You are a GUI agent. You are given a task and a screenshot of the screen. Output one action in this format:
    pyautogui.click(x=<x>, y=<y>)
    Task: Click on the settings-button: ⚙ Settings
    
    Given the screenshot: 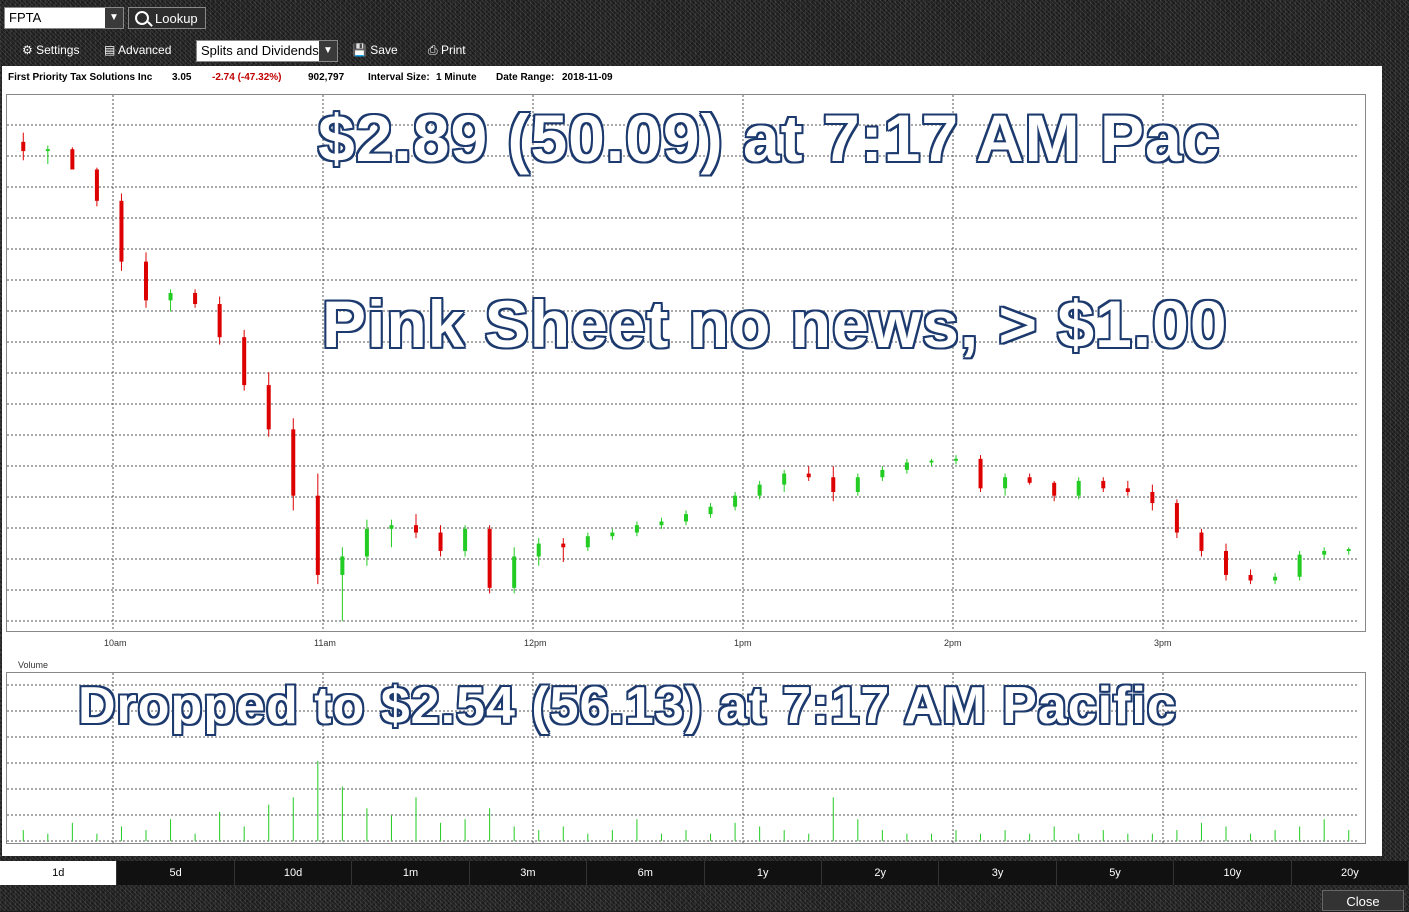 What is the action you would take?
    pyautogui.click(x=50, y=50)
    